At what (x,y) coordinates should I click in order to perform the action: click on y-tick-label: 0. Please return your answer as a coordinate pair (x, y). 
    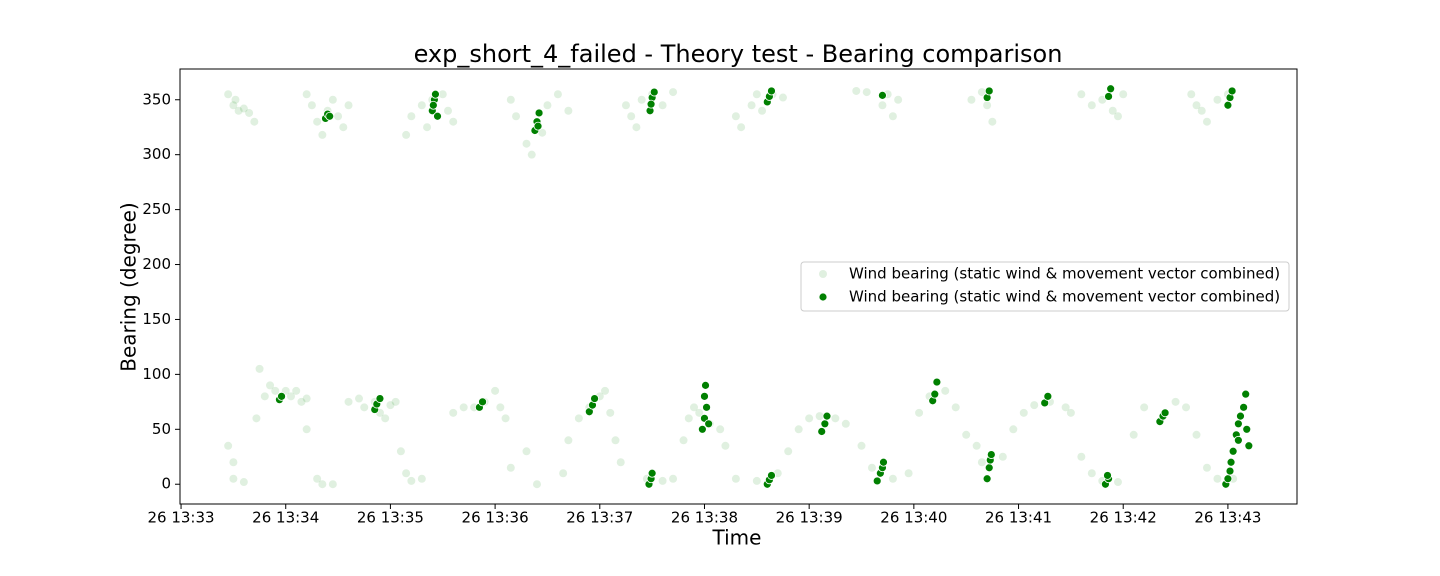
    Looking at the image, I should click on (166, 484).